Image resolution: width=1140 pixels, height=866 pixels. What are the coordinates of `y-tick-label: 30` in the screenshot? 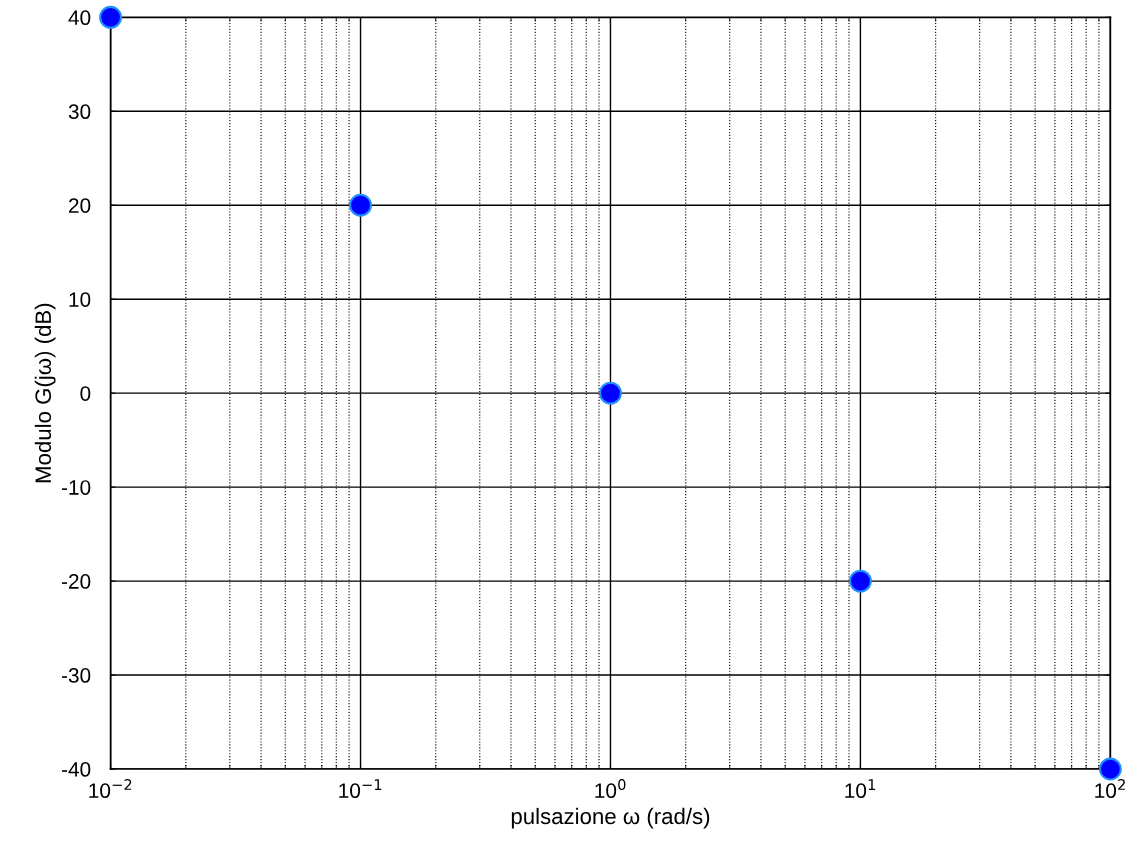 It's located at (79, 112).